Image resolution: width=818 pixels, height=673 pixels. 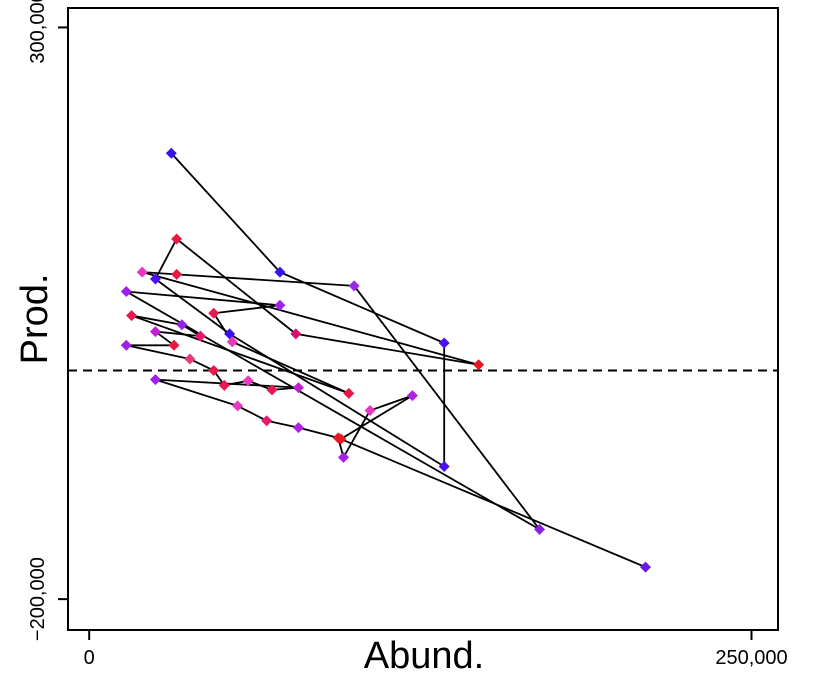 I want to click on y-tick-label: −200,000, so click(x=38, y=599).